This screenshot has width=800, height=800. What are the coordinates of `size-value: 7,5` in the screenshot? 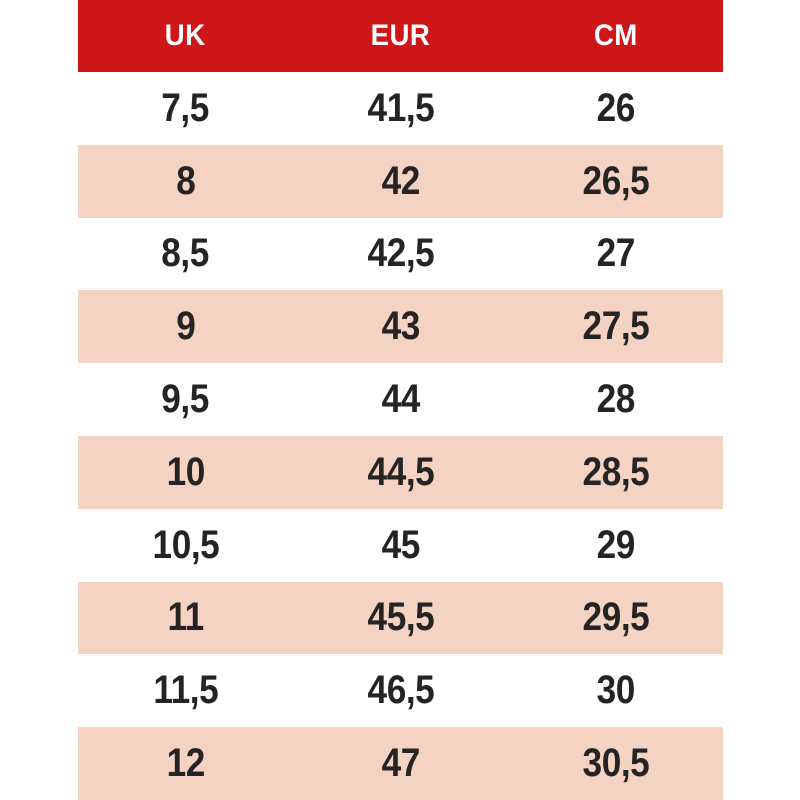 It's located at (185, 107).